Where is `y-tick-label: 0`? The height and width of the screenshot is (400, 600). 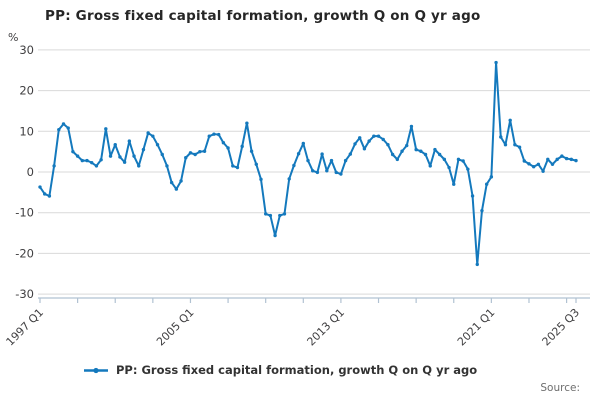
y-tick-label: 0 is located at coordinates (30, 172).